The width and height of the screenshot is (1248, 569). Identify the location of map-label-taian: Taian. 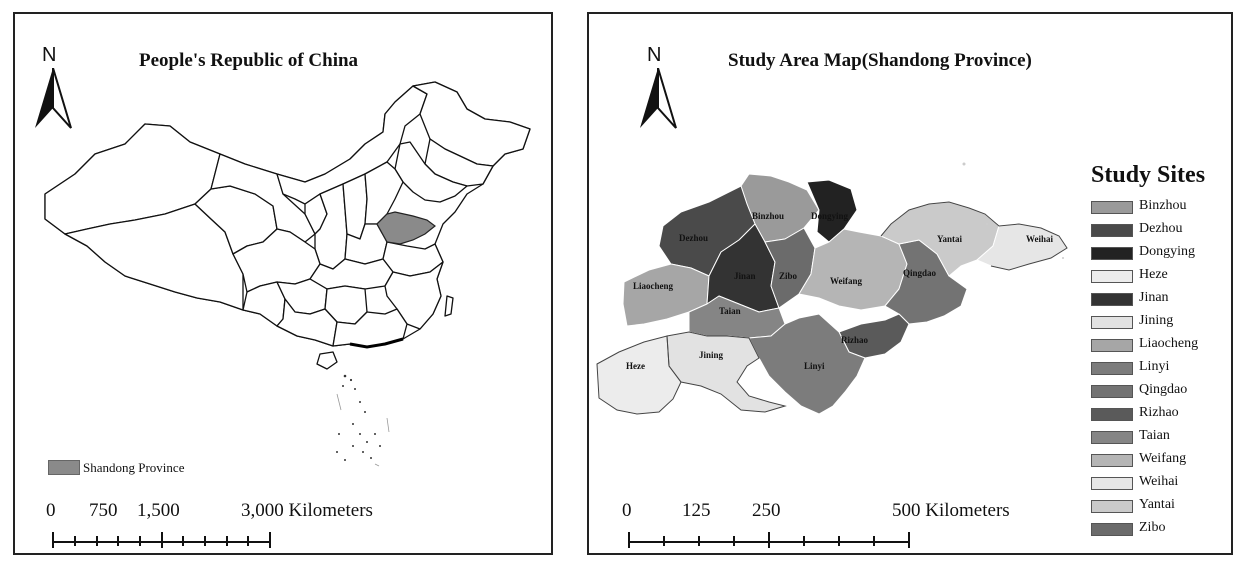
(730, 311).